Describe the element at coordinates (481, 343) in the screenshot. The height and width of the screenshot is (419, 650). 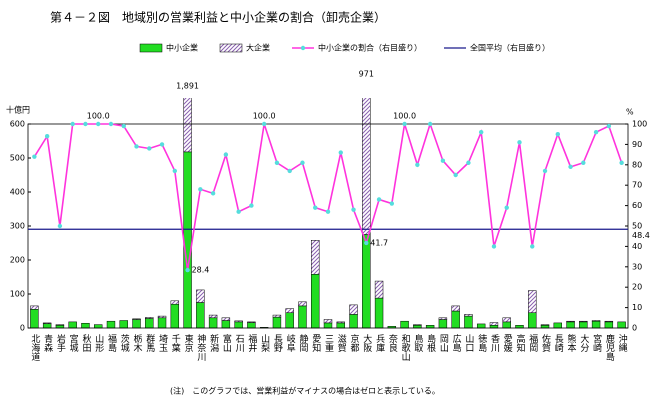
I see `x-tick-label: 徳島` at that location.